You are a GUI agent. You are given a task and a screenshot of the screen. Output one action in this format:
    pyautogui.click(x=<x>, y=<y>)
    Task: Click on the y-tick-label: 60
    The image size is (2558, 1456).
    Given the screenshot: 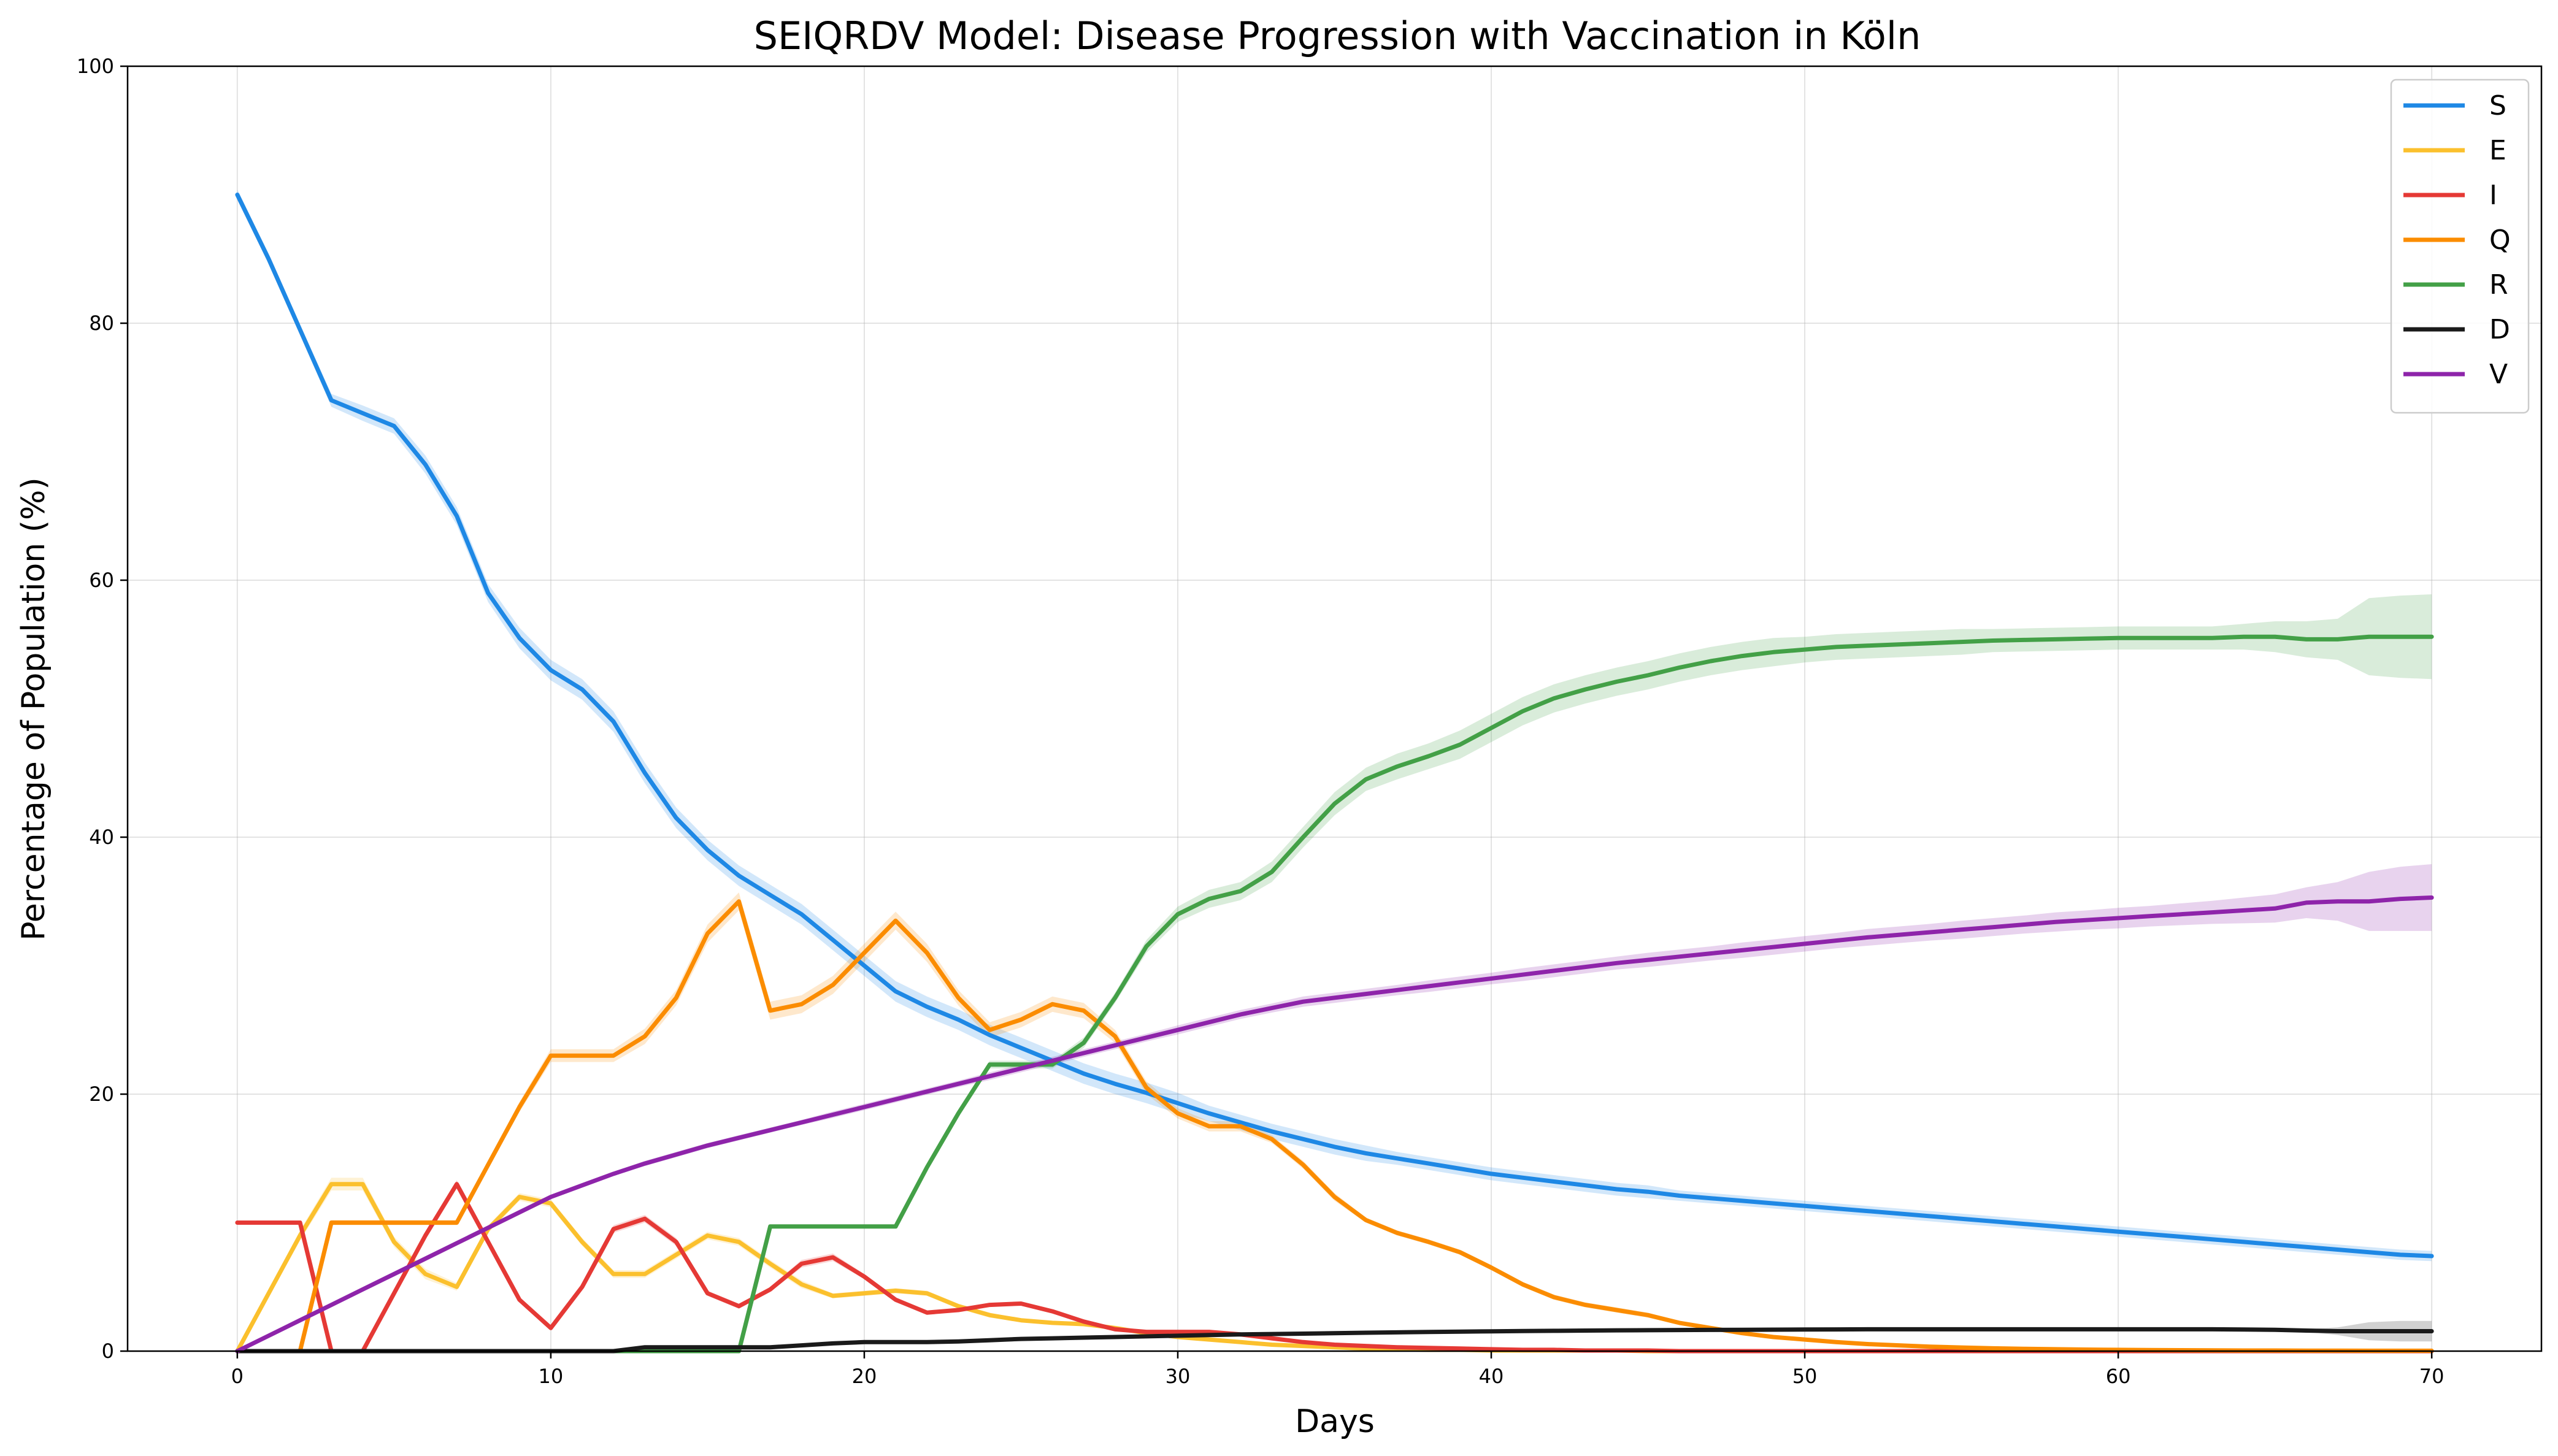 What is the action you would take?
    pyautogui.click(x=101, y=580)
    